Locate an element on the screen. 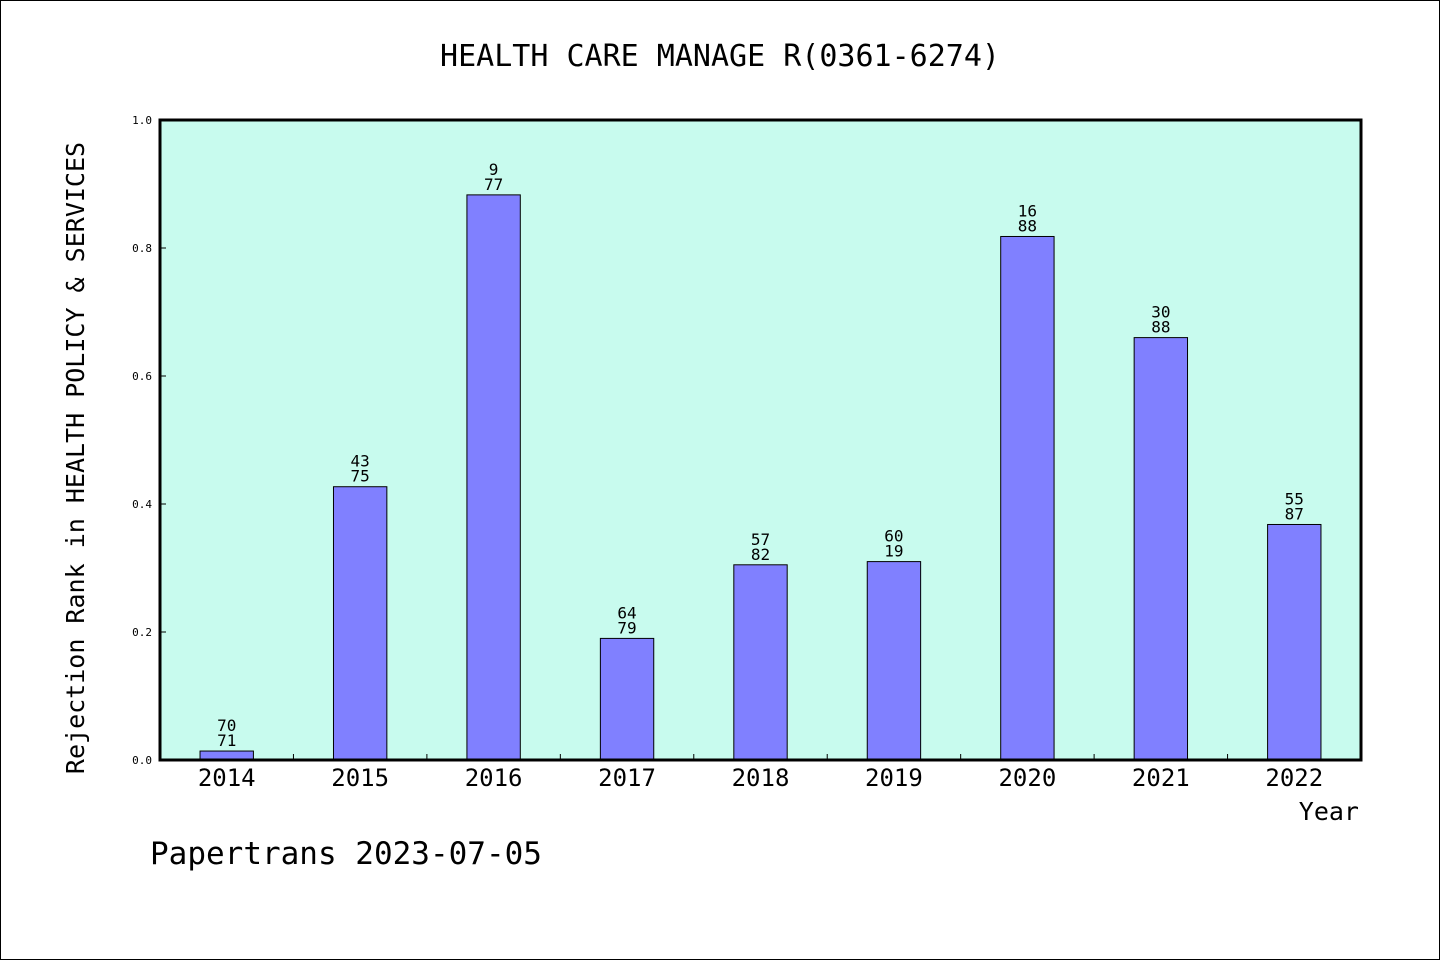 This screenshot has height=964, width=1440. y-tick-label: 0.4 is located at coordinates (142, 504).